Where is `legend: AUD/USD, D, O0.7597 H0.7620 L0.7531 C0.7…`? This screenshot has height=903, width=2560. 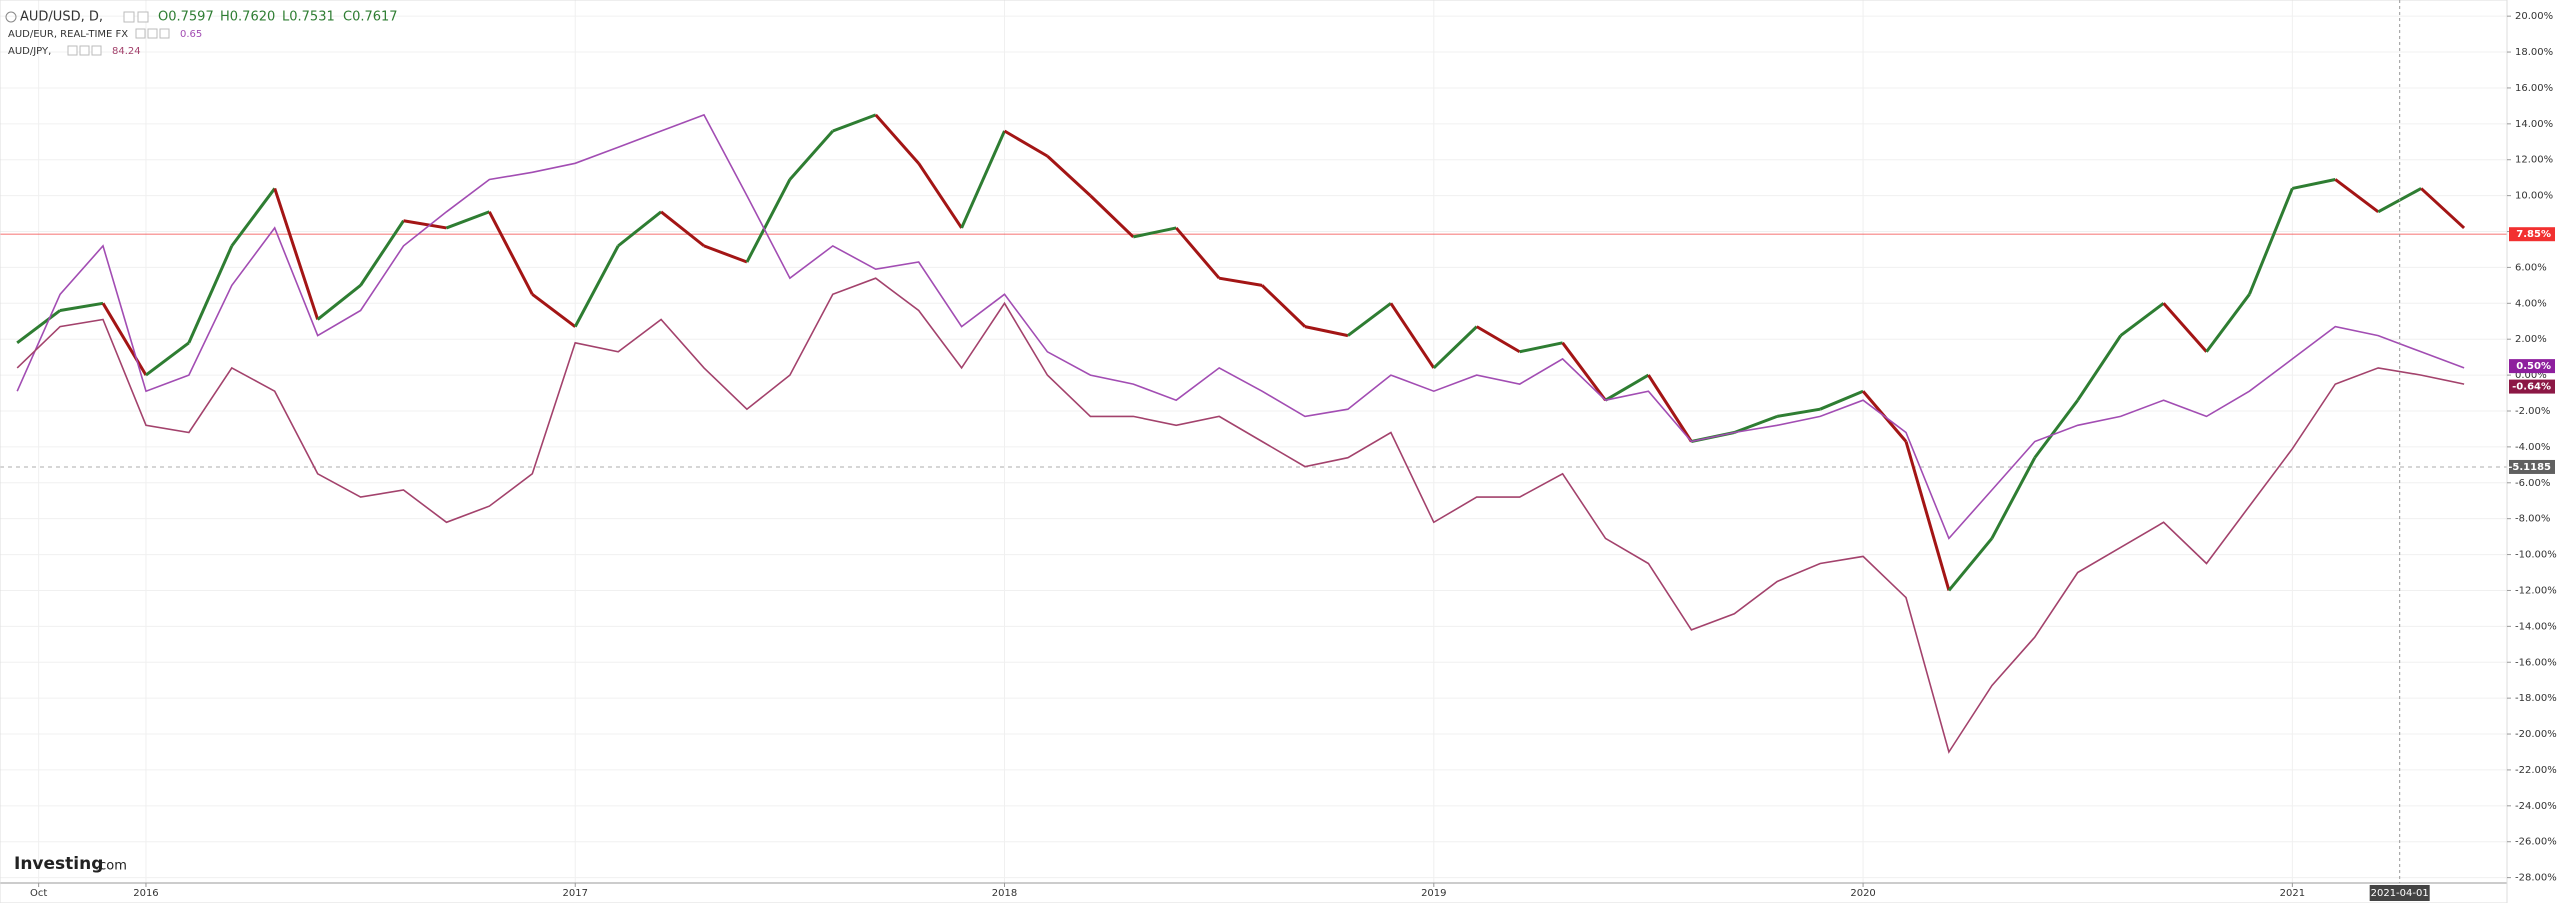 legend: AUD/USD, D, O0.7597 H0.7620 L0.7531 C0.7… is located at coordinates (201, 33).